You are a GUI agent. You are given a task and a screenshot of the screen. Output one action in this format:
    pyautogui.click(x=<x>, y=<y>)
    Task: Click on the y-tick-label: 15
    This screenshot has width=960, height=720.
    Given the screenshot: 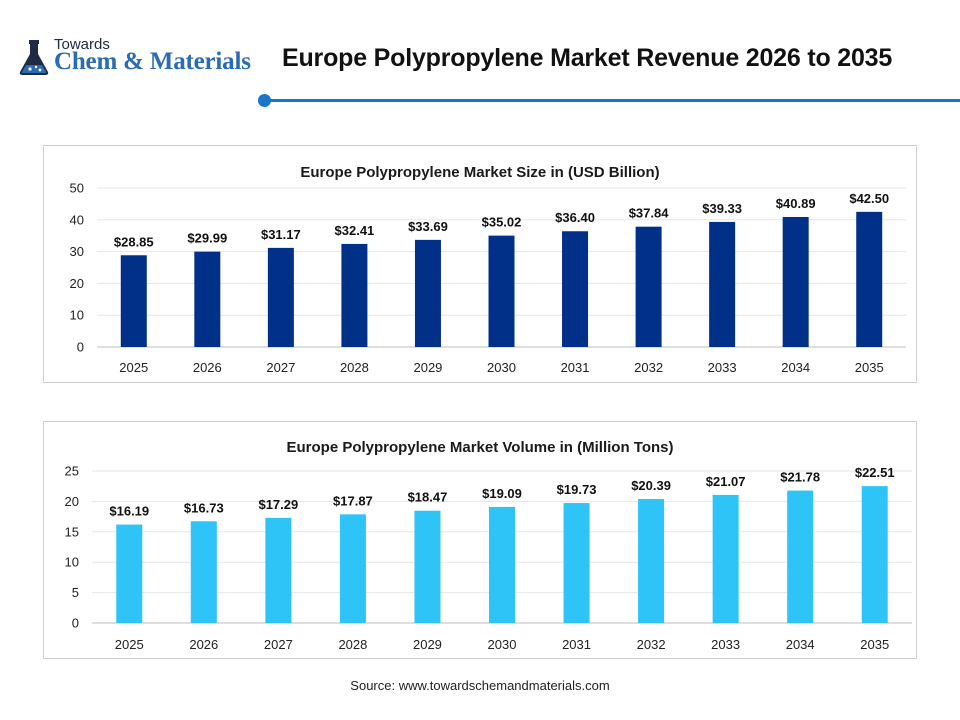 What is the action you would take?
    pyautogui.click(x=72, y=531)
    